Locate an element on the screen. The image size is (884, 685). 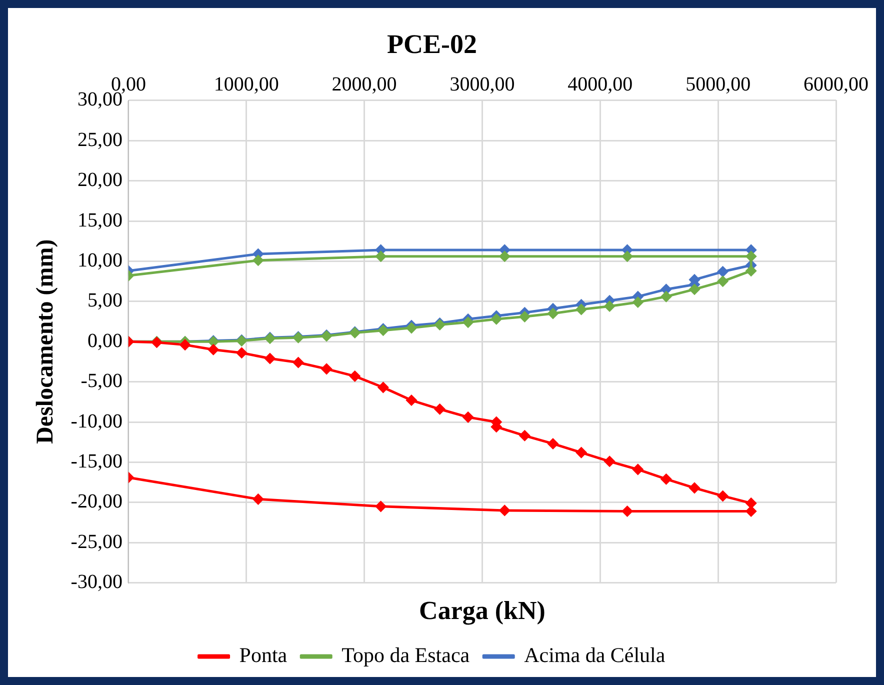
y-tick-label: -10,00 is located at coordinates (96, 421).